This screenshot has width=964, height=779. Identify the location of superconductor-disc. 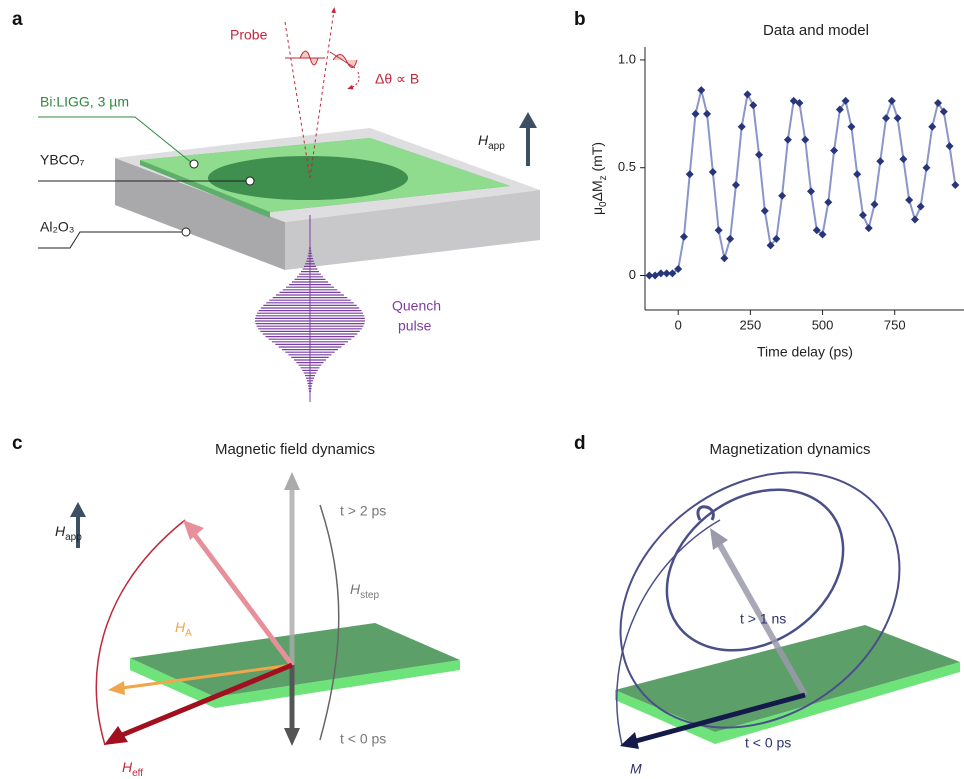
(308, 178).